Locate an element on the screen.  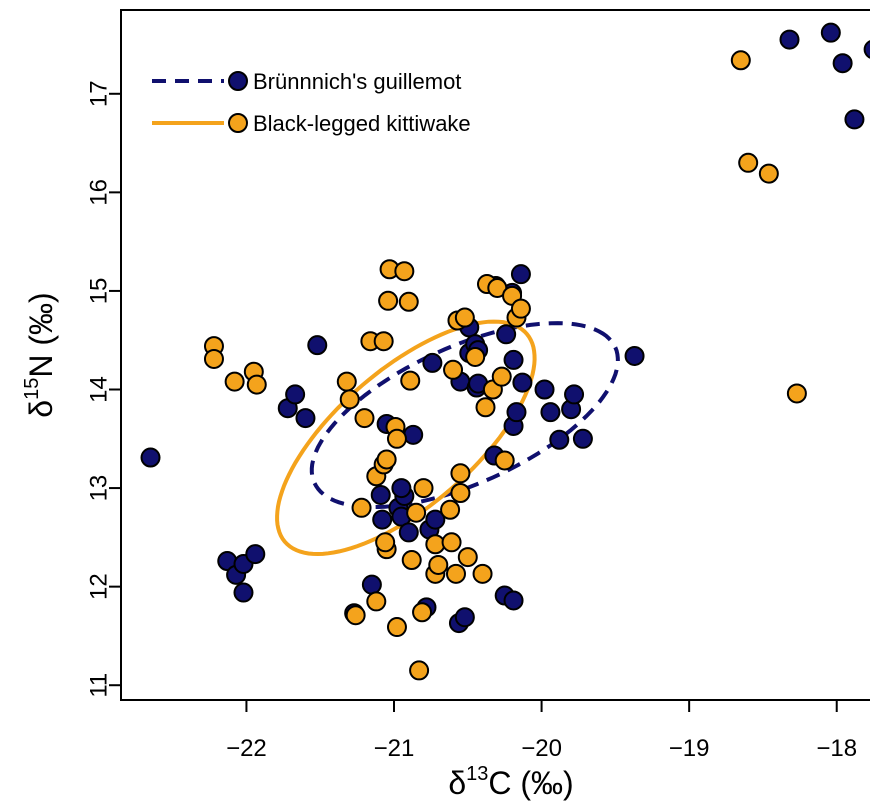
y-axis-title-superscript: 15 is located at coordinates (32, 389).